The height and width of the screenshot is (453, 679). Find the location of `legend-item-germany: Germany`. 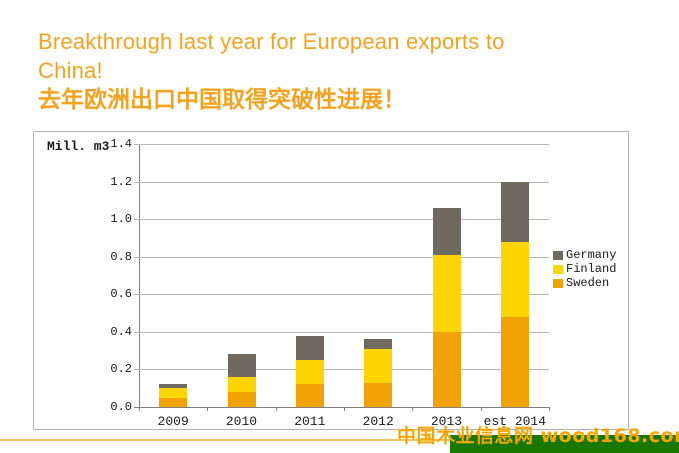

legend-item-germany: Germany is located at coordinates (584, 255).